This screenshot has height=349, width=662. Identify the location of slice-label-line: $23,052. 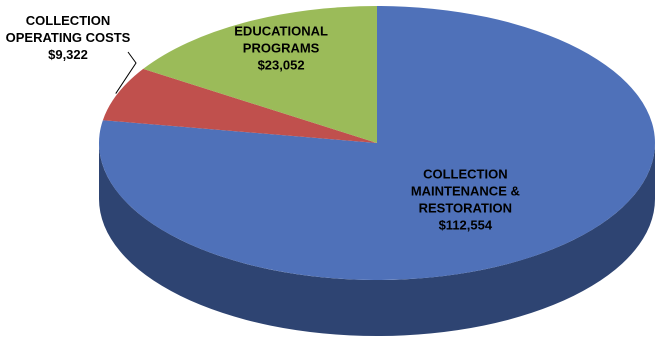
(281, 64).